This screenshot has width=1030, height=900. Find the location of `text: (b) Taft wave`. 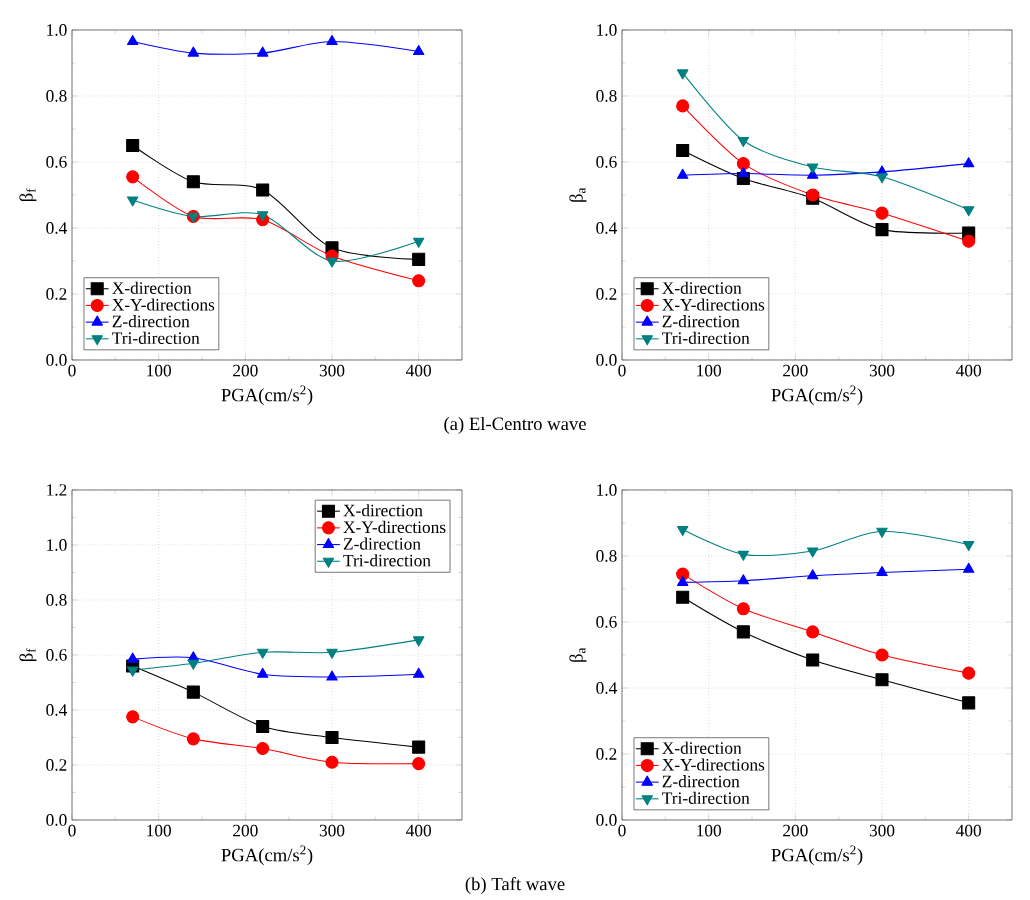

text: (b) Taft wave is located at coordinates (515, 885).